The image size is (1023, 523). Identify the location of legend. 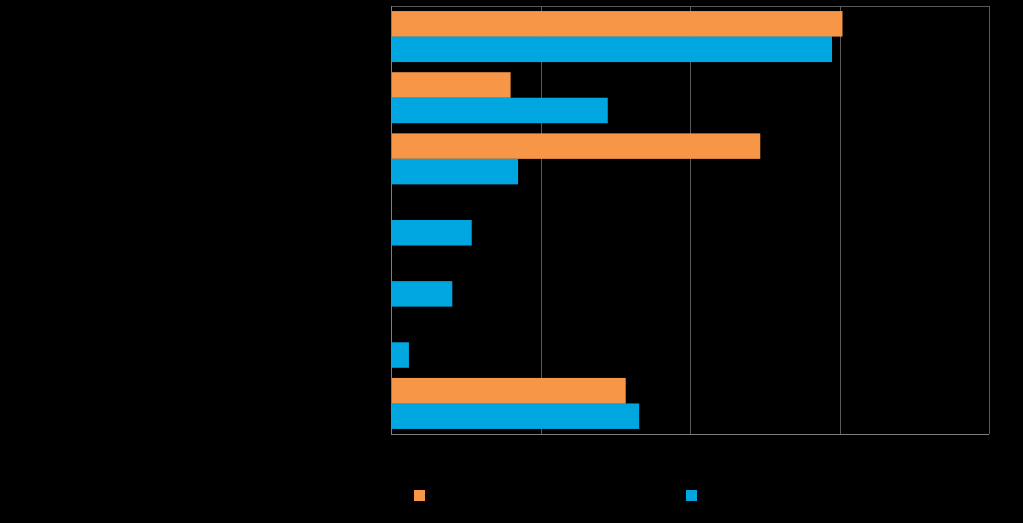
(511, 497).